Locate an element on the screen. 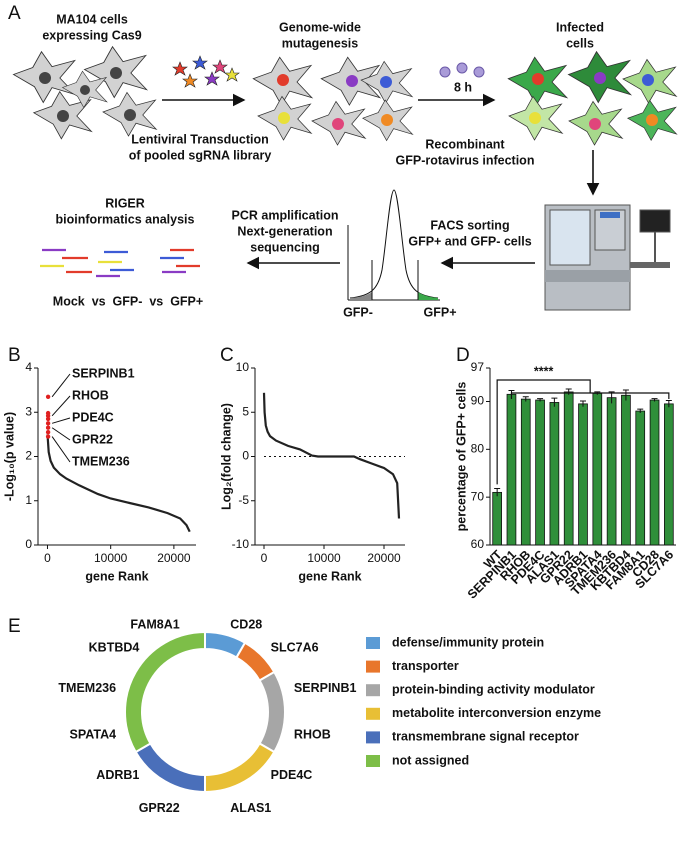 Image resolution: width=685 pixels, height=852 pixels. step-text: Recombinant is located at coordinates (465, 144).